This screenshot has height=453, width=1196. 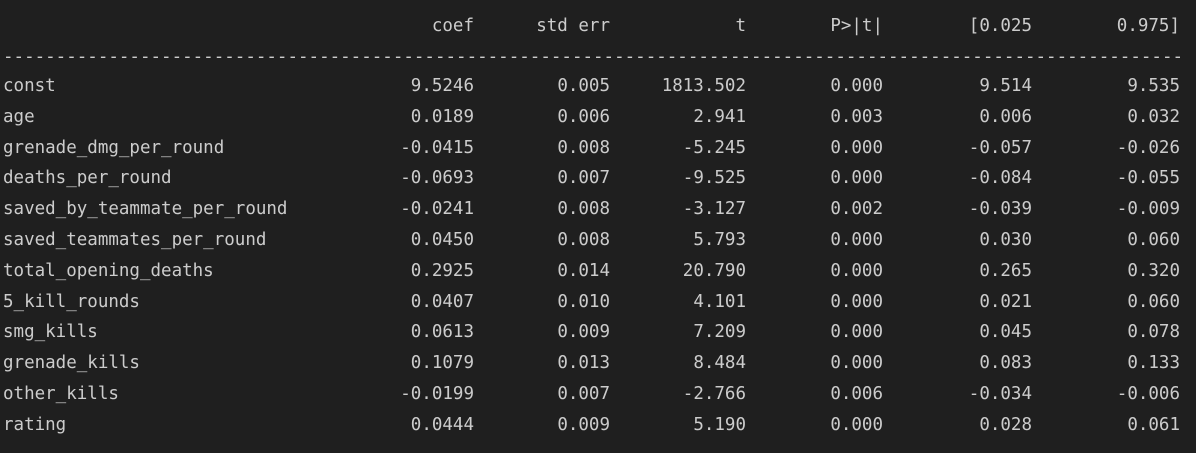 I want to click on table-row: rating 0.0444 0.009 5.190 0.000 0.028 0.061, so click(x=598, y=425).